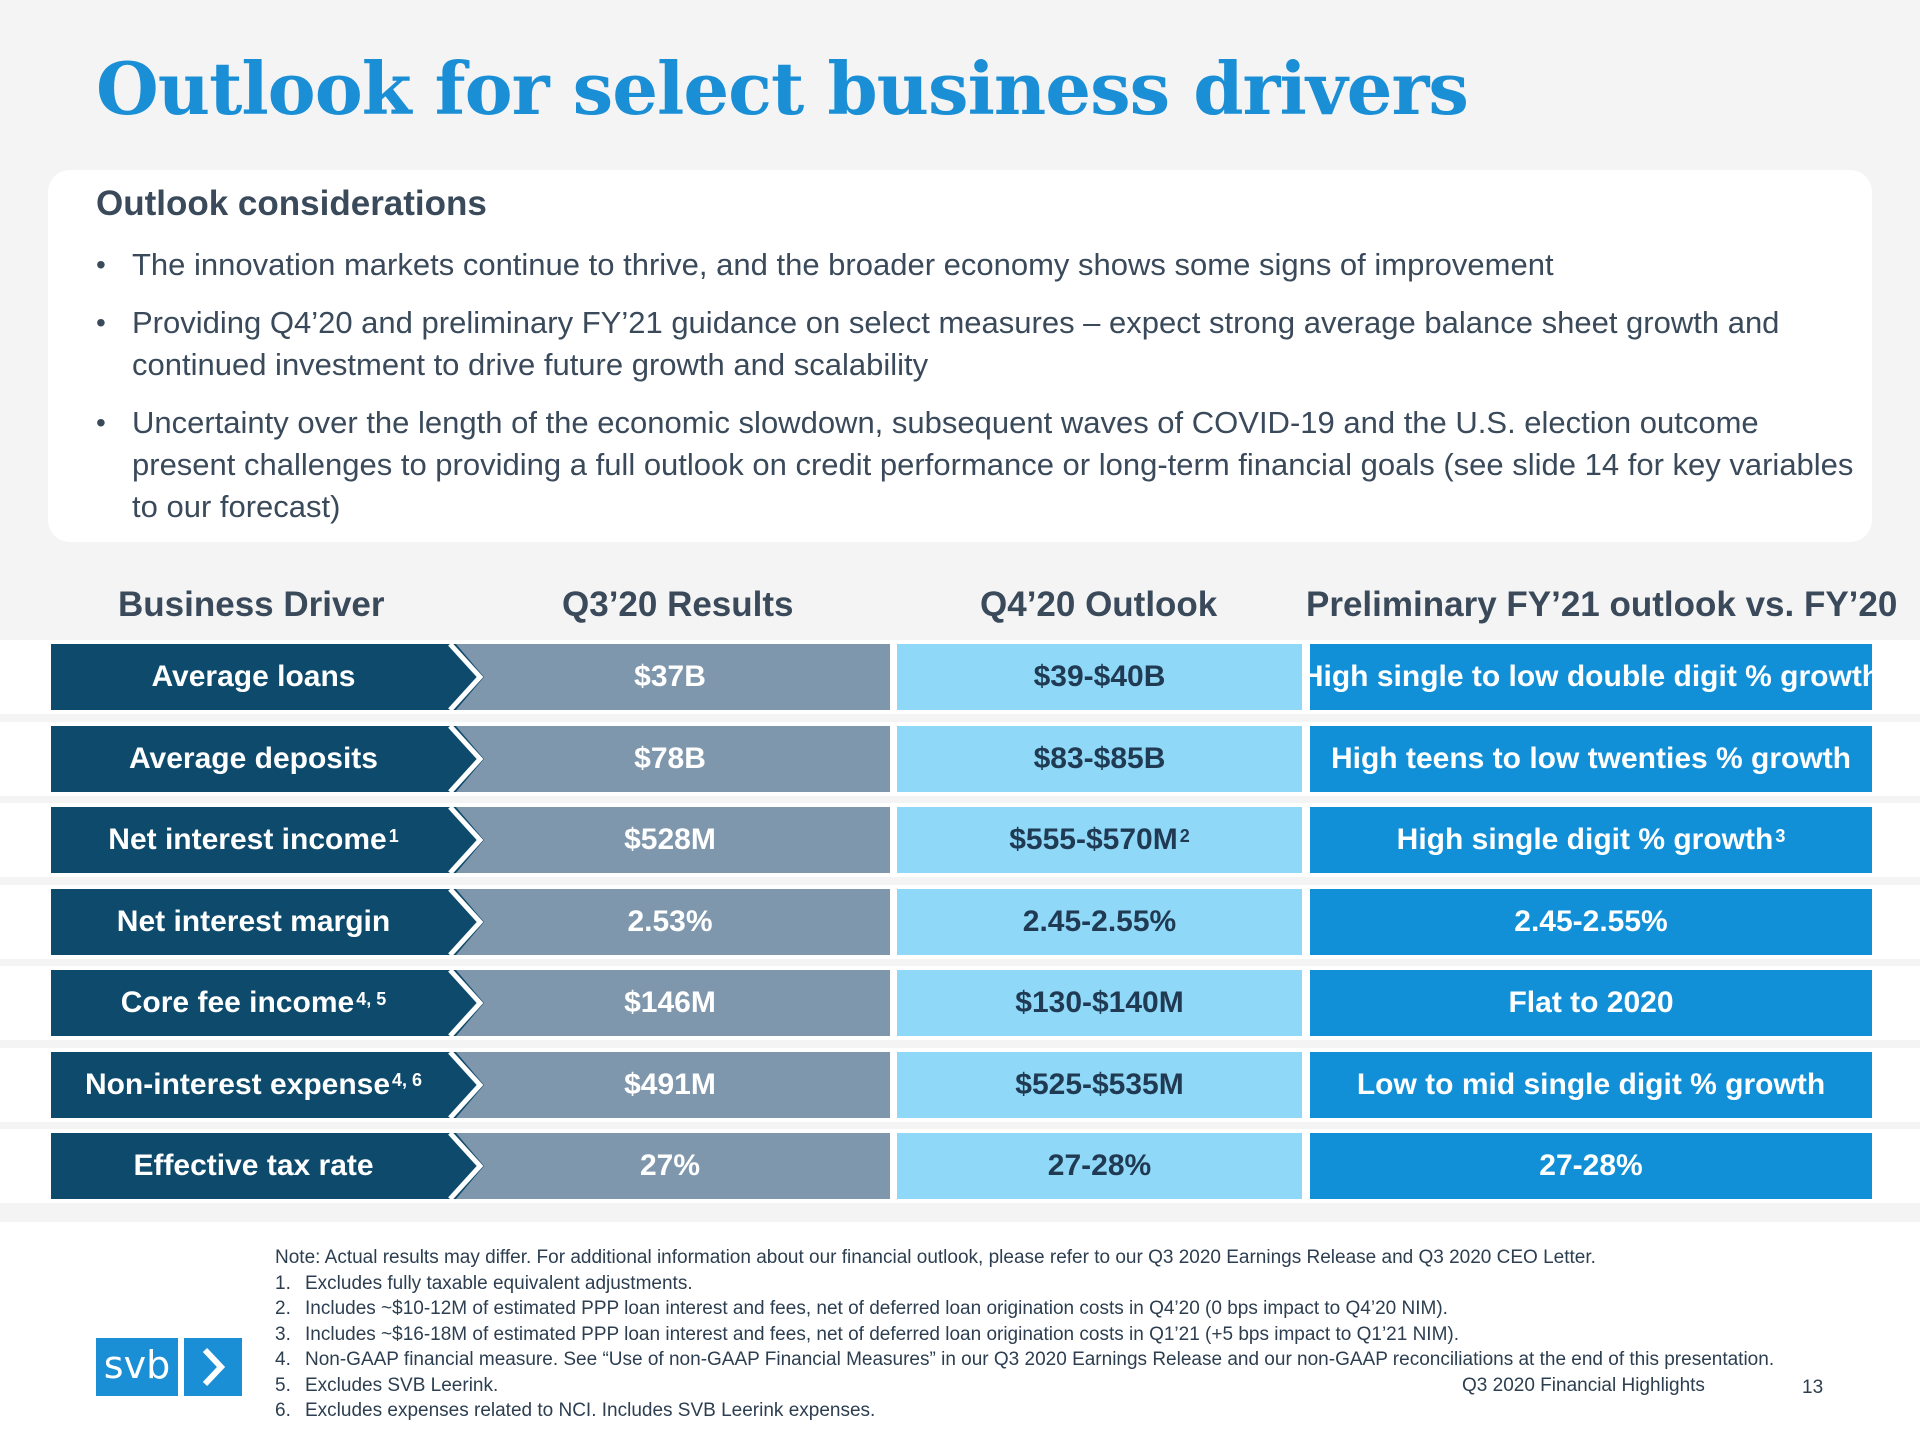  Describe the element at coordinates (407, 1080) in the screenshot. I see `footnote-ref: 4, 6` at that location.